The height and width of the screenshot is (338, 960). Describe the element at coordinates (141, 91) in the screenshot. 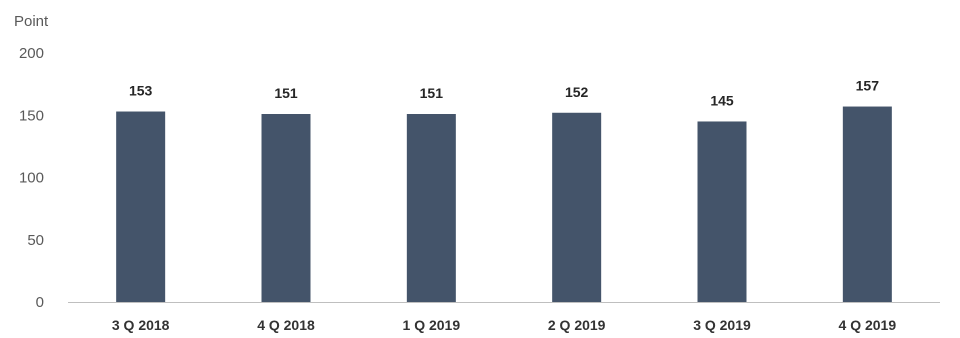

I see `data-label: 153` at that location.